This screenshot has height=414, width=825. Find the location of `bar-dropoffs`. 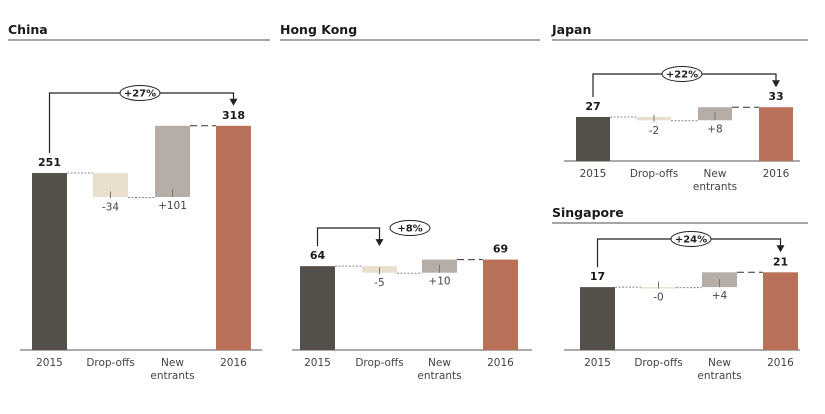

bar-dropoffs is located at coordinates (110, 185).